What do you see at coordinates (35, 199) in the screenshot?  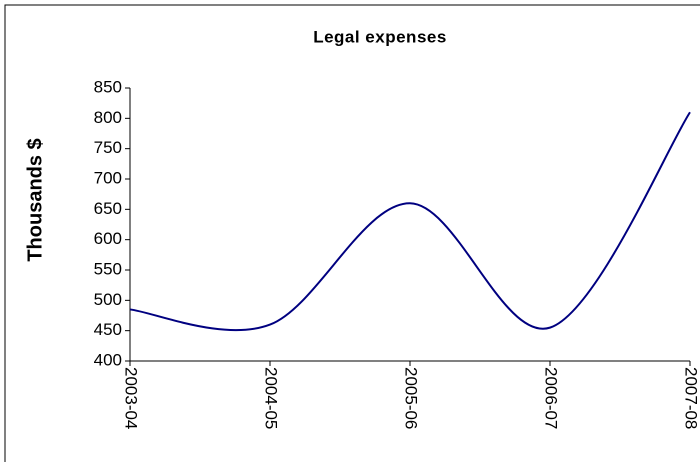 I see `y-axis-title: Thousands $` at bounding box center [35, 199].